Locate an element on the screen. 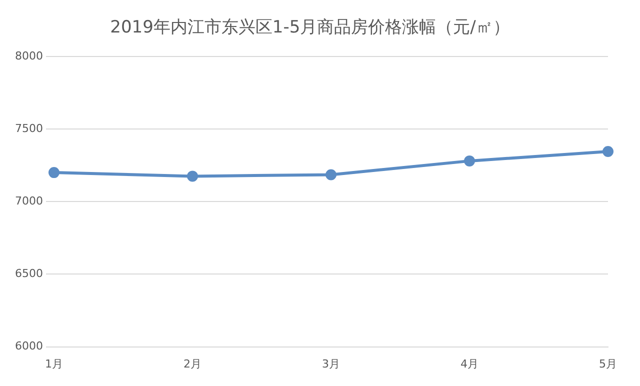  y-tick-label: 8000 is located at coordinates (28, 55).